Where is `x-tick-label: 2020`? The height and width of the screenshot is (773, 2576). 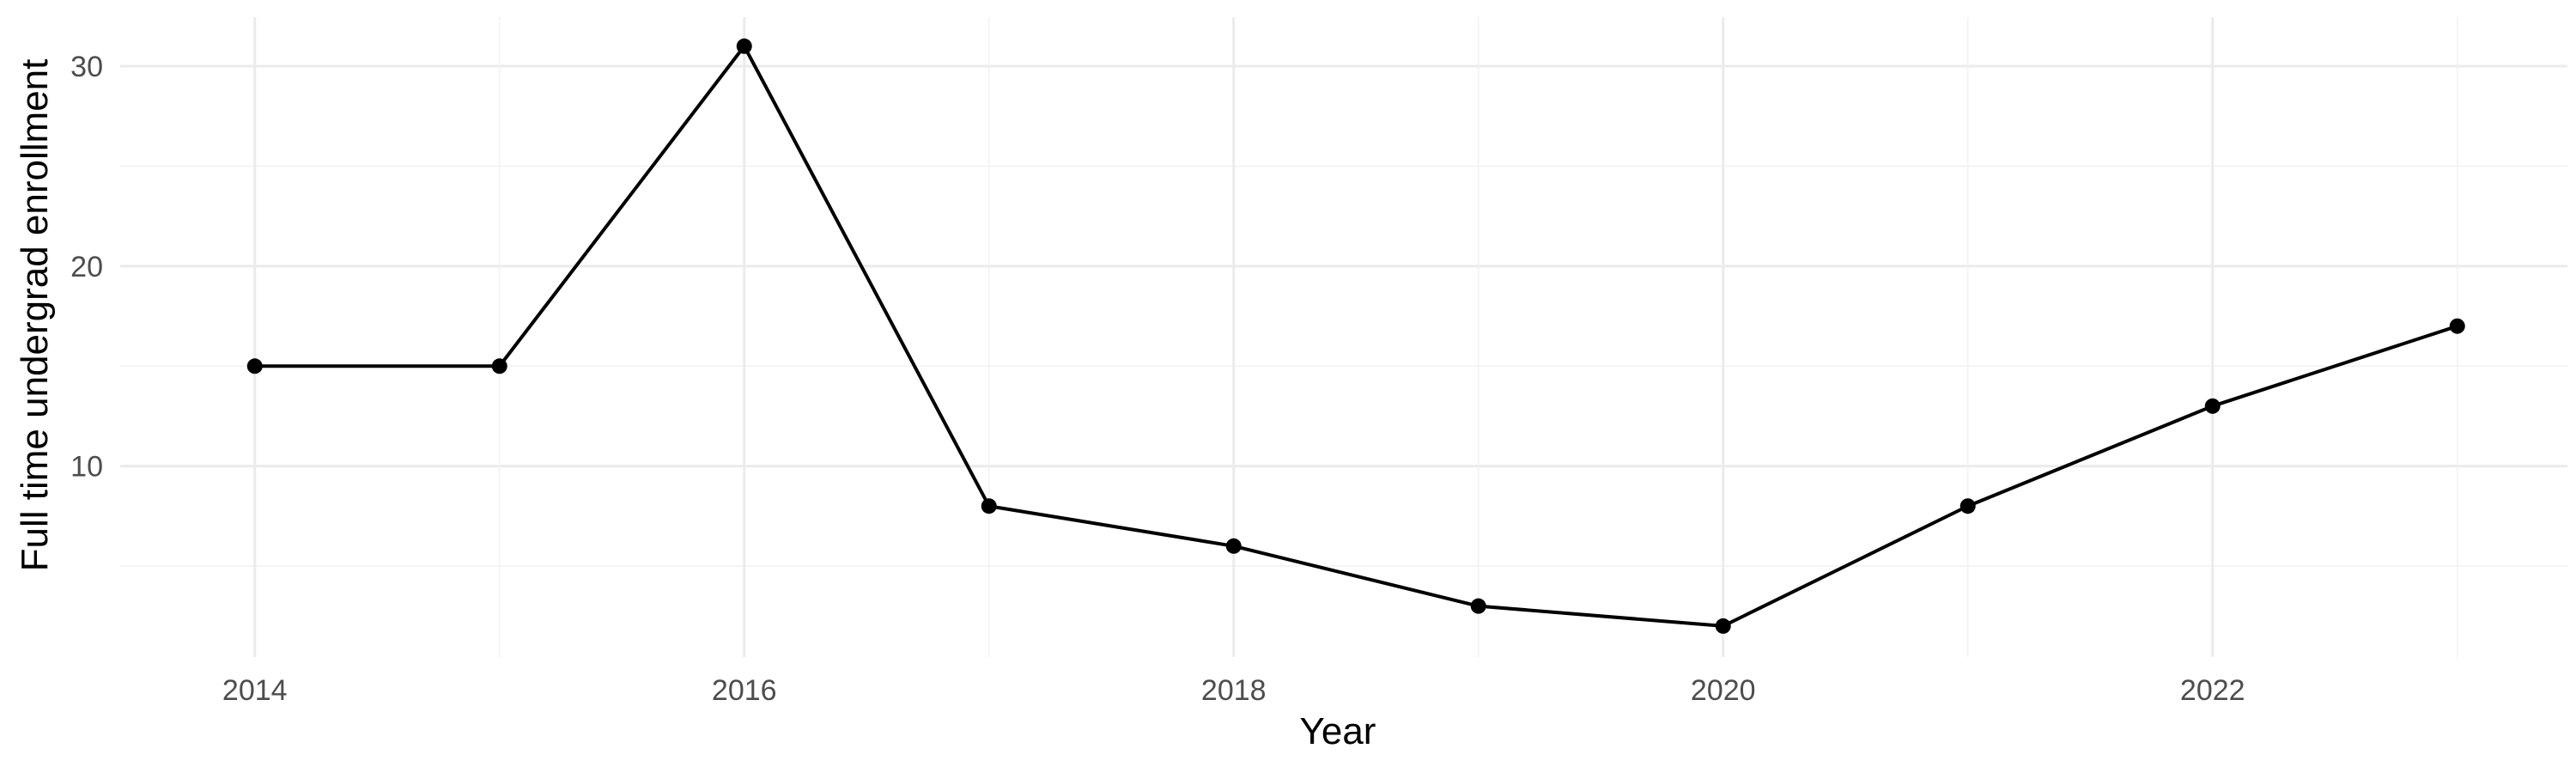 x-tick-label: 2020 is located at coordinates (1723, 690).